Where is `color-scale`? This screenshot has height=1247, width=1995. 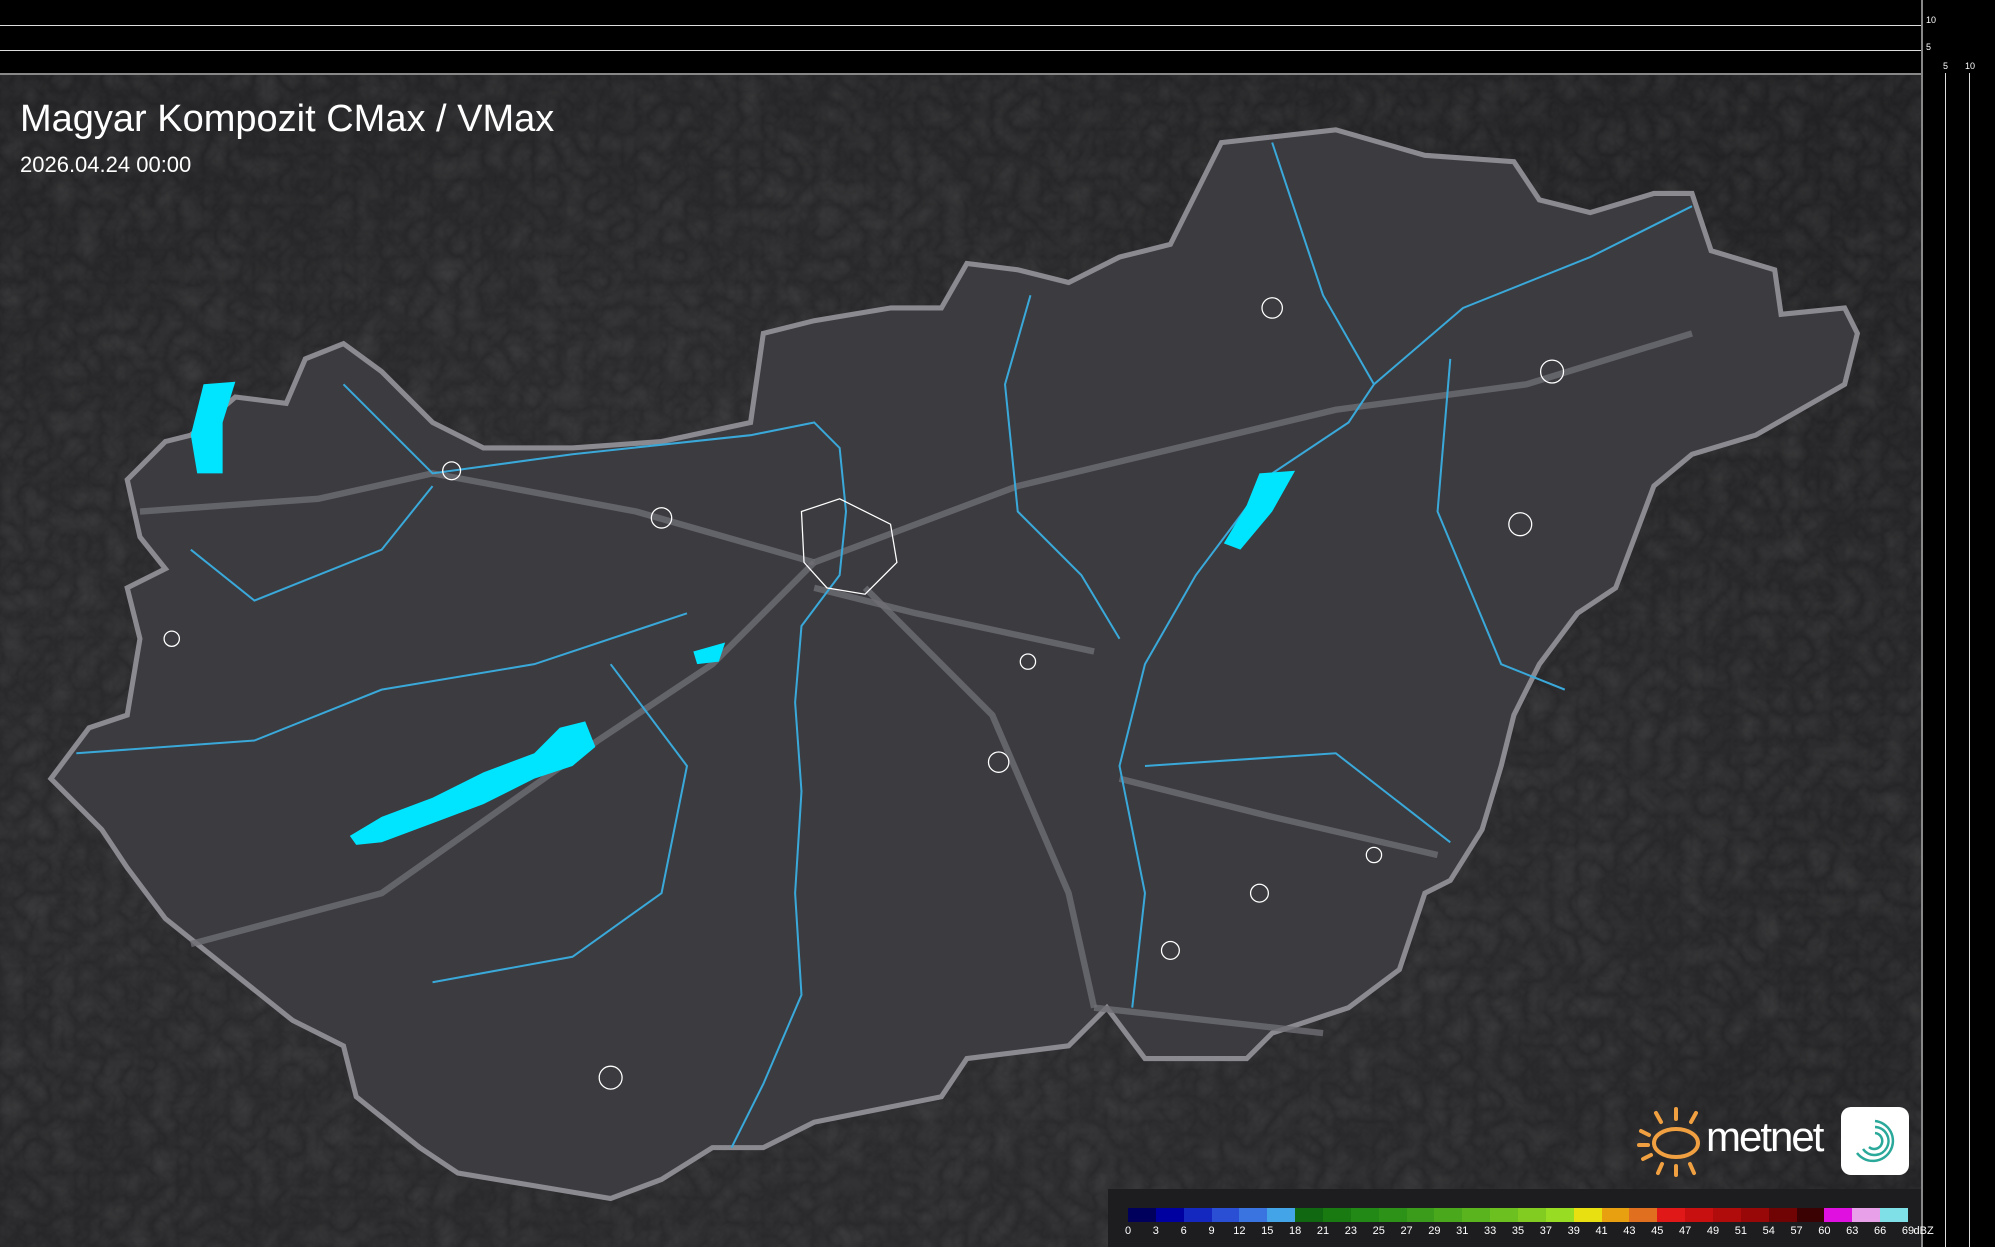 color-scale is located at coordinates (1518, 1215).